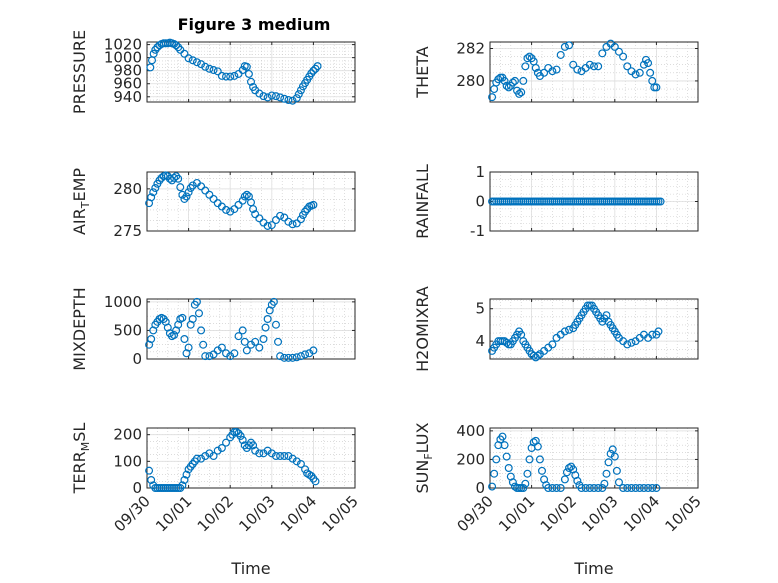  What do you see at coordinates (173, 513) in the screenshot?
I see `x-tick-label: 10/01` at bounding box center [173, 513].